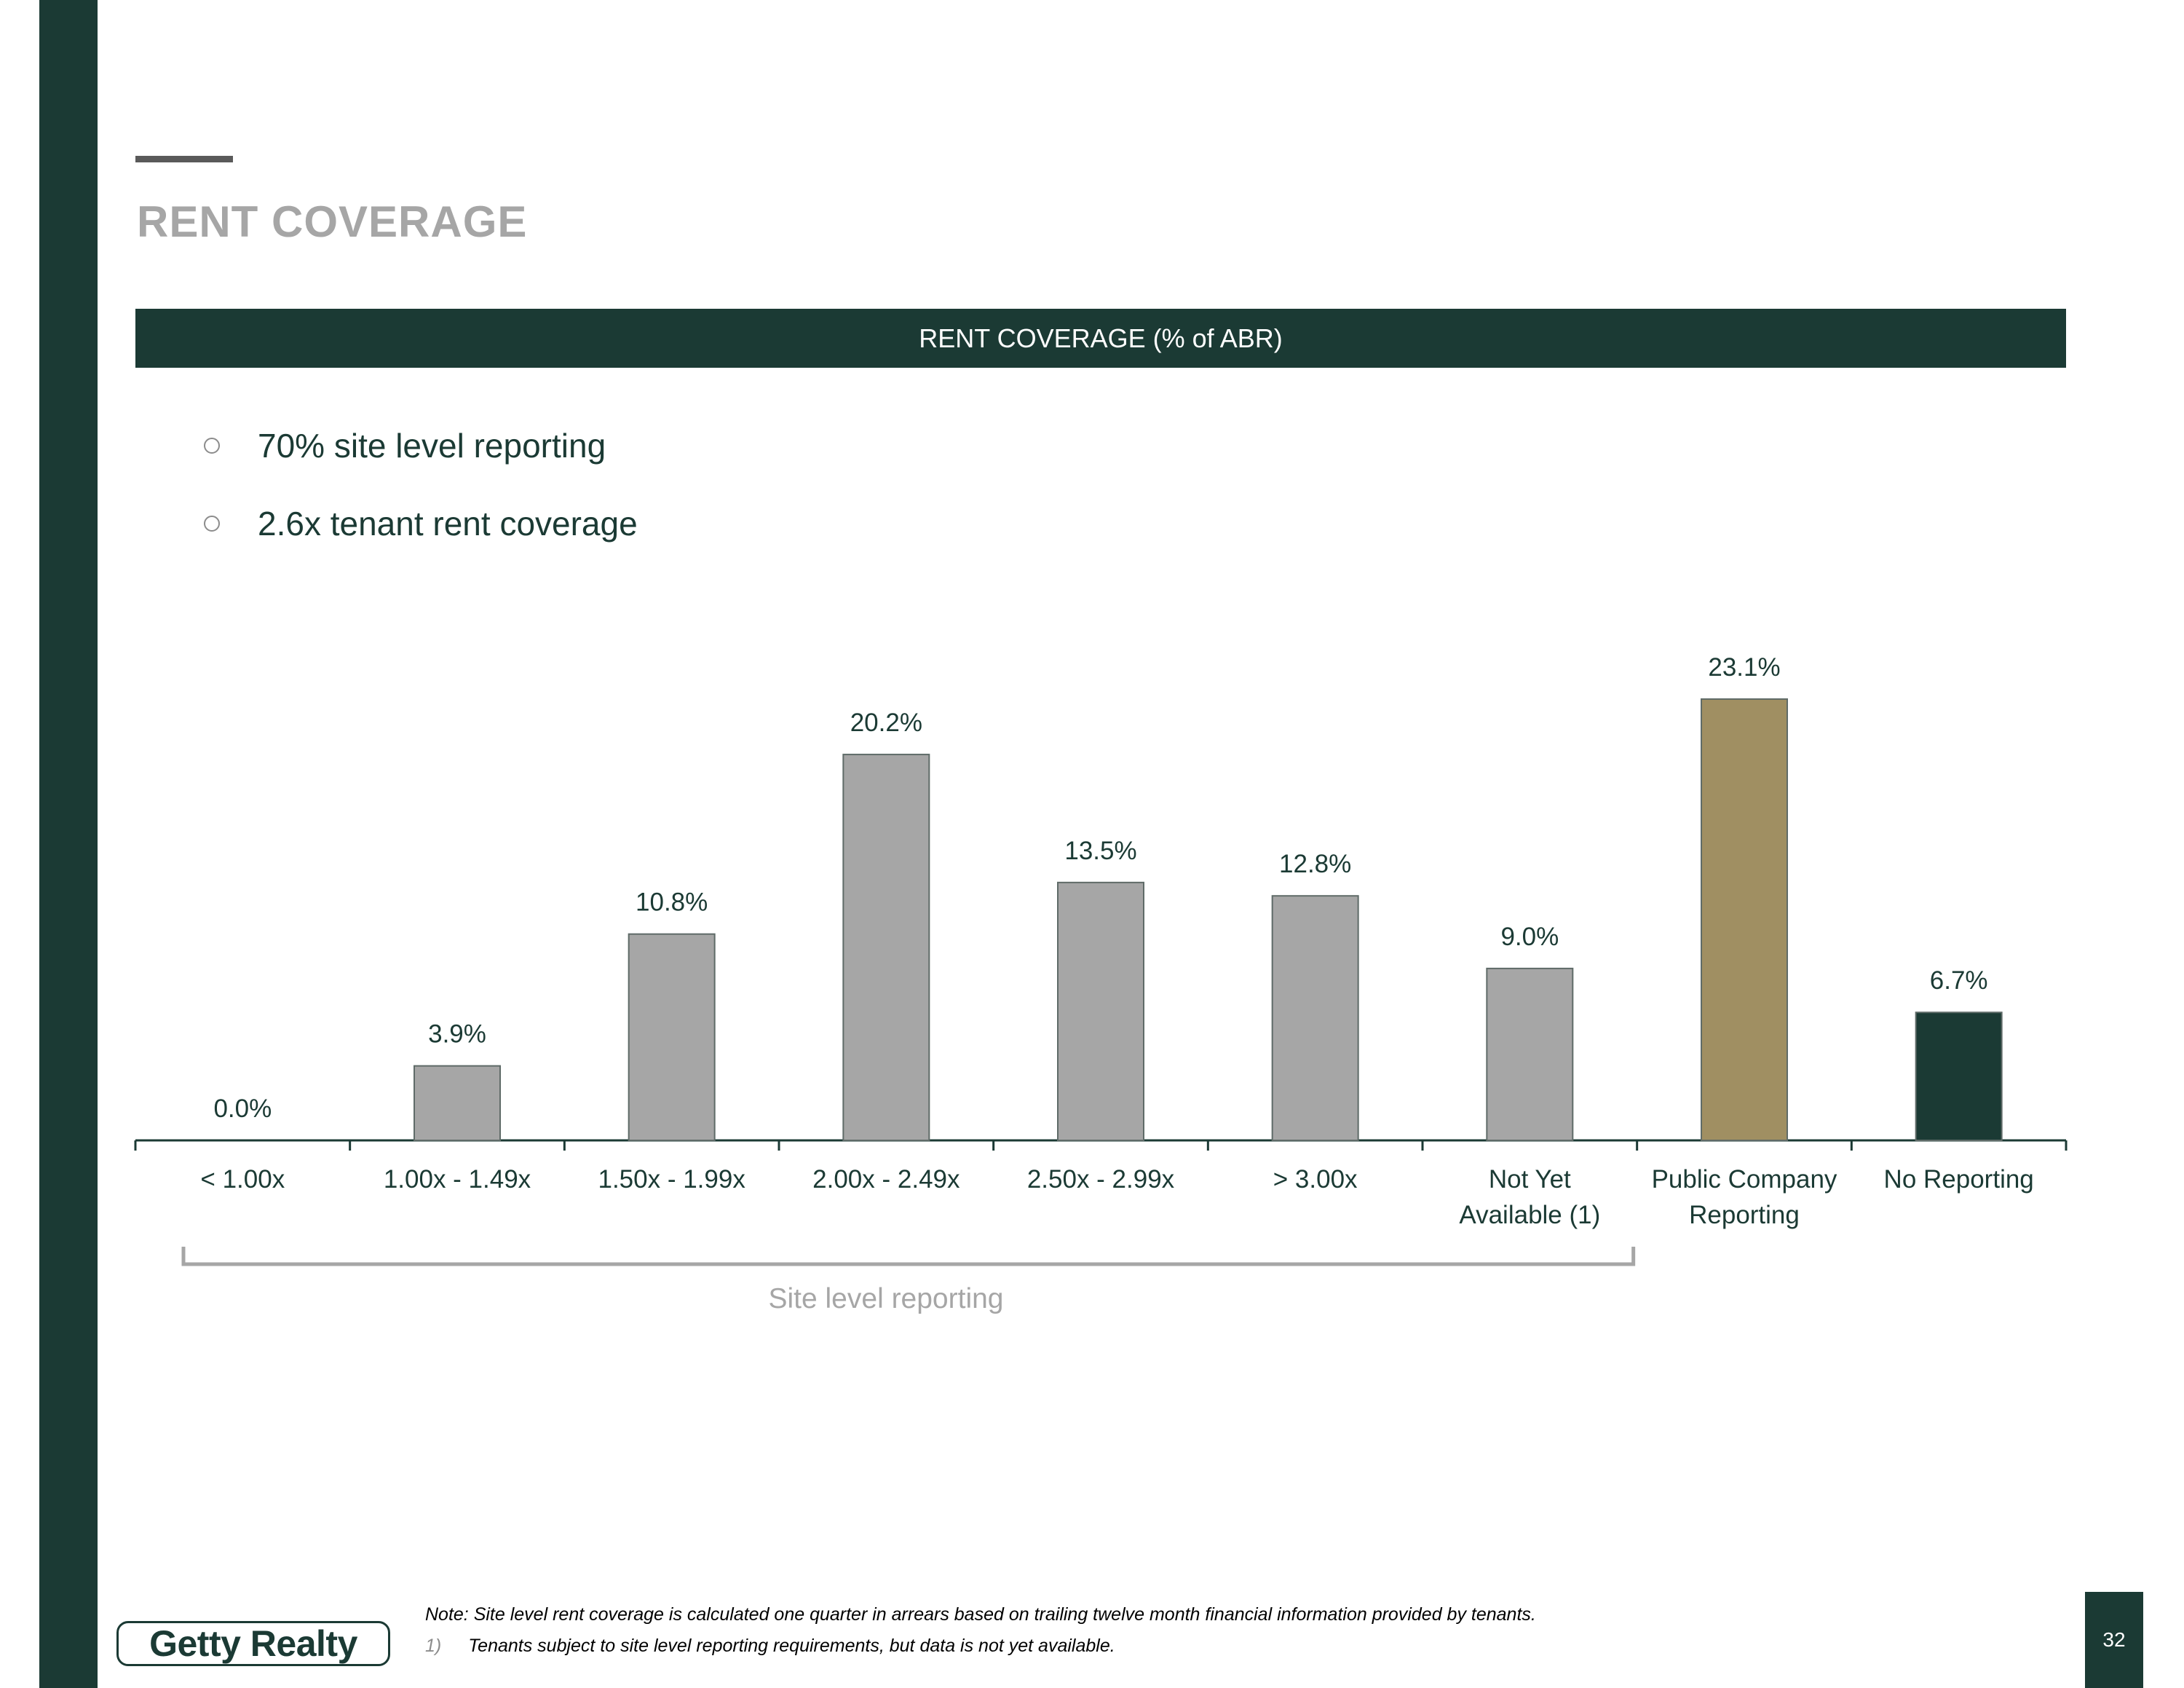 This screenshot has height=1688, width=2184. I want to click on data-label: 20.2%, so click(886, 723).